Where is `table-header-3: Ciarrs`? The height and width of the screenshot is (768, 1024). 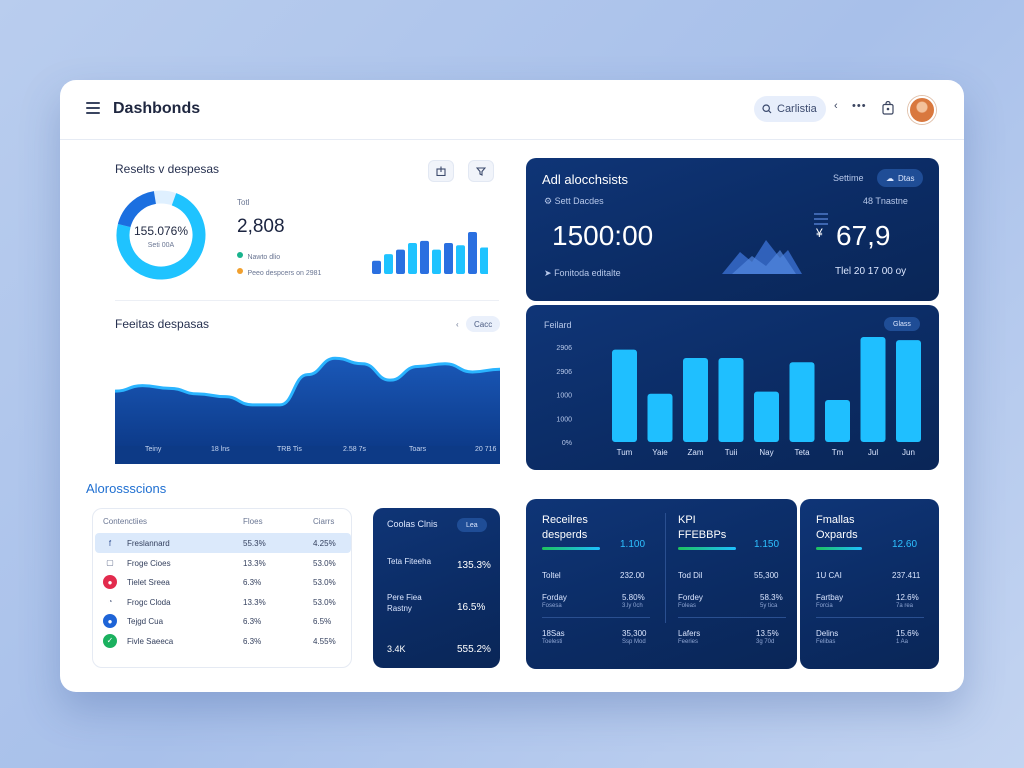 table-header-3: Ciarrs is located at coordinates (324, 521).